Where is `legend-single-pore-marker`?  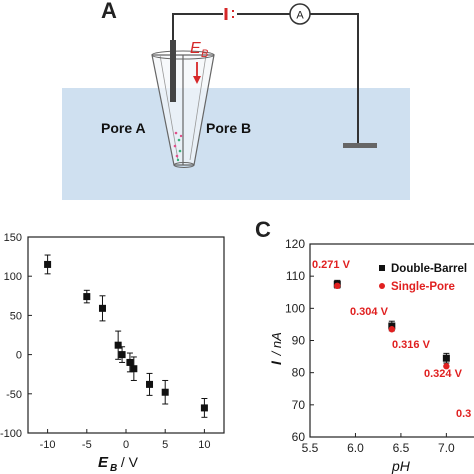
legend-single-pore-marker is located at coordinates (382, 286).